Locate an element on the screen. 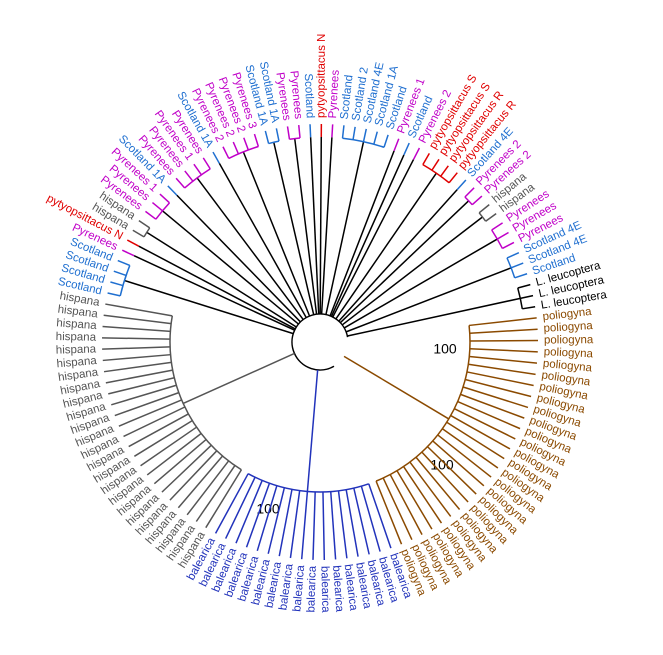 This screenshot has height=655, width=663. leaf-label: pytyopsittacus N is located at coordinates (321, 76).